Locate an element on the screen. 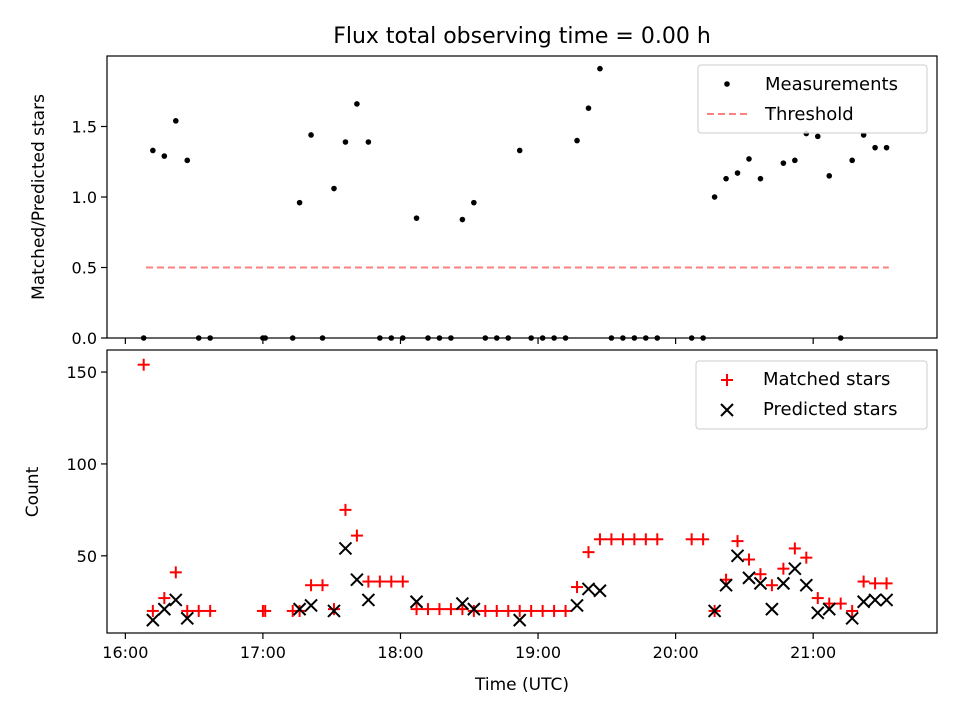  count-legend: Matched stars Predicted stars is located at coordinates (811, 395).